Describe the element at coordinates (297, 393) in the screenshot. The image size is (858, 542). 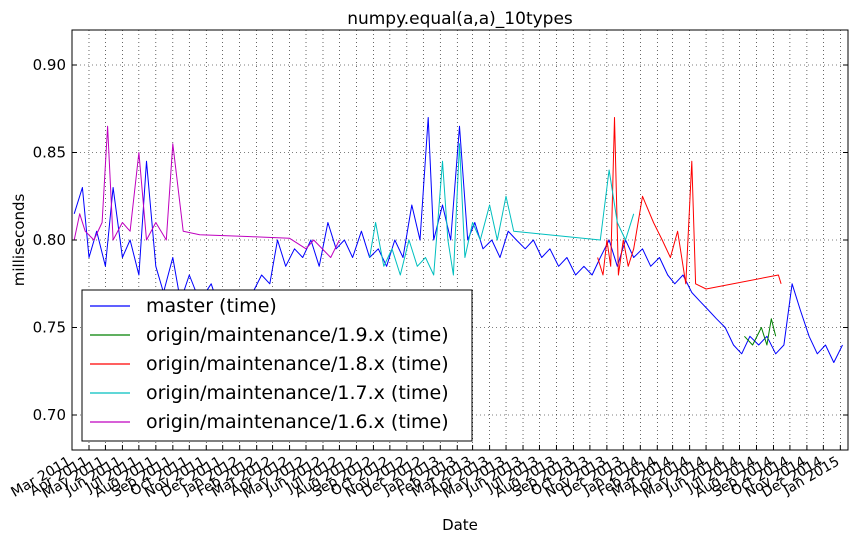
I see `legend-label: origin/maintenance/1.7.x (time)` at that location.